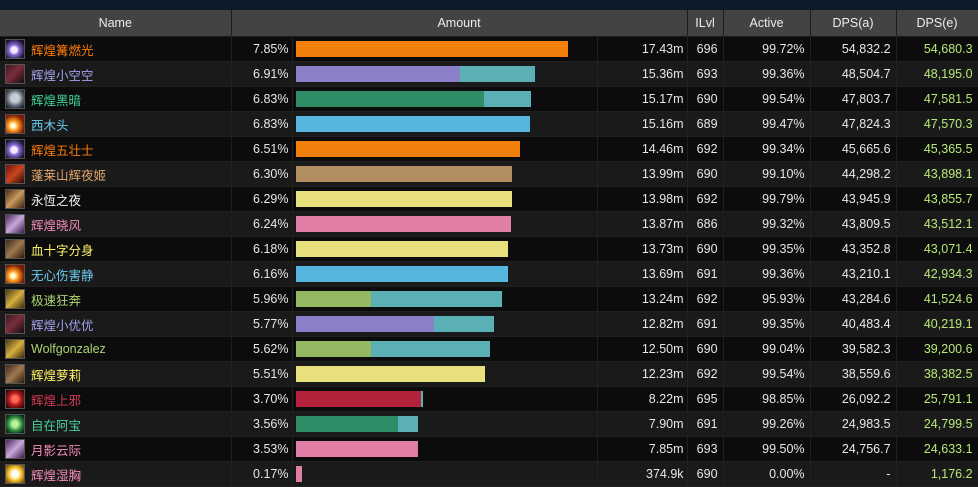  I want to click on name-cell: 辉煌小优优, so click(116, 324).